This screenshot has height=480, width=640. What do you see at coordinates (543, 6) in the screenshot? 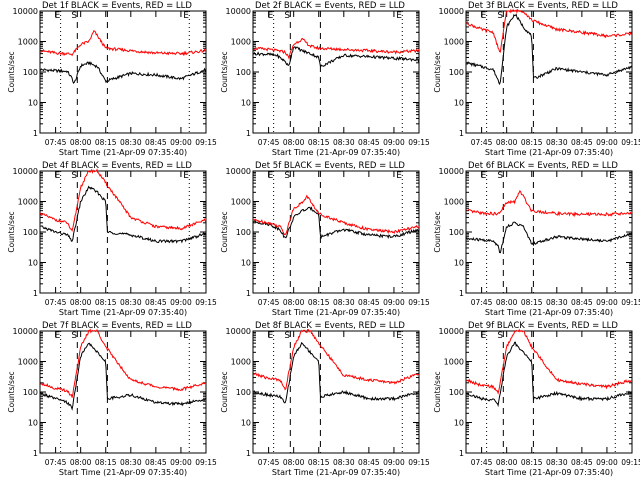
I see `plot-title: Det 3f BLACK = Events, RED = LLD` at bounding box center [543, 6].